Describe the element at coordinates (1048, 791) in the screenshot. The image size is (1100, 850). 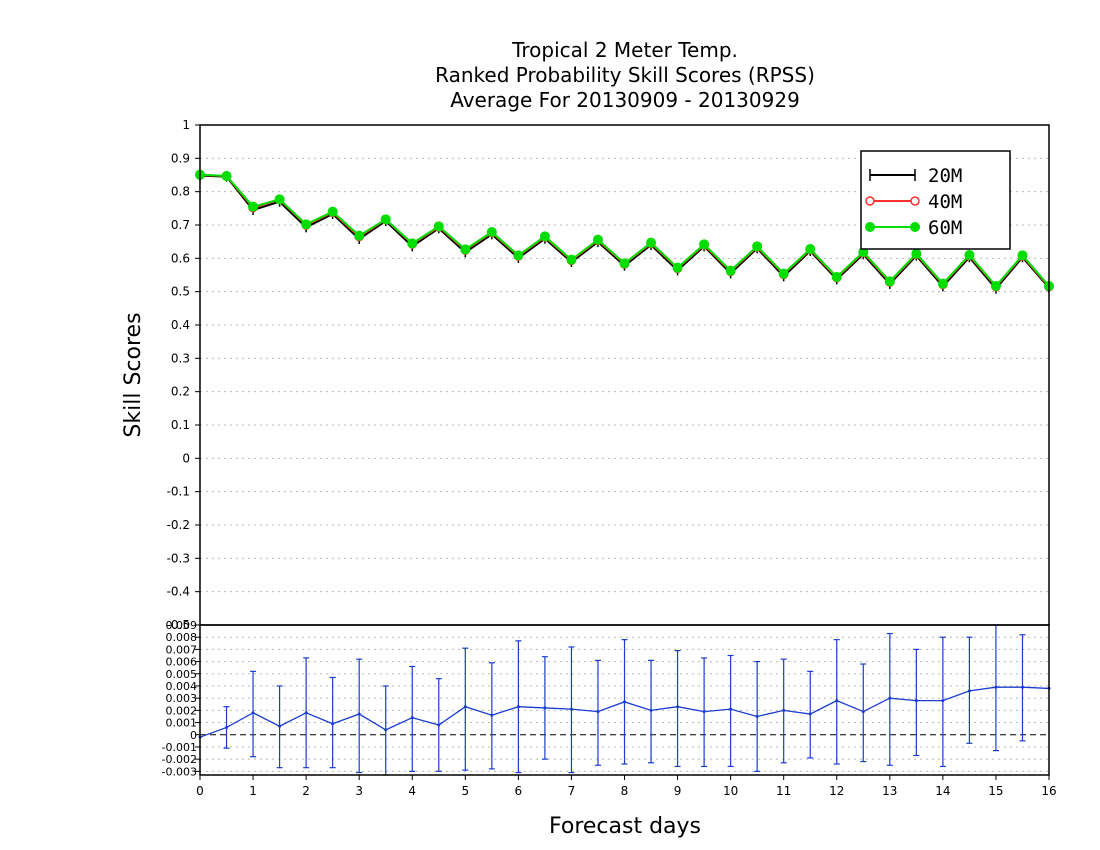
I see `x-tick-label: 16` at that location.